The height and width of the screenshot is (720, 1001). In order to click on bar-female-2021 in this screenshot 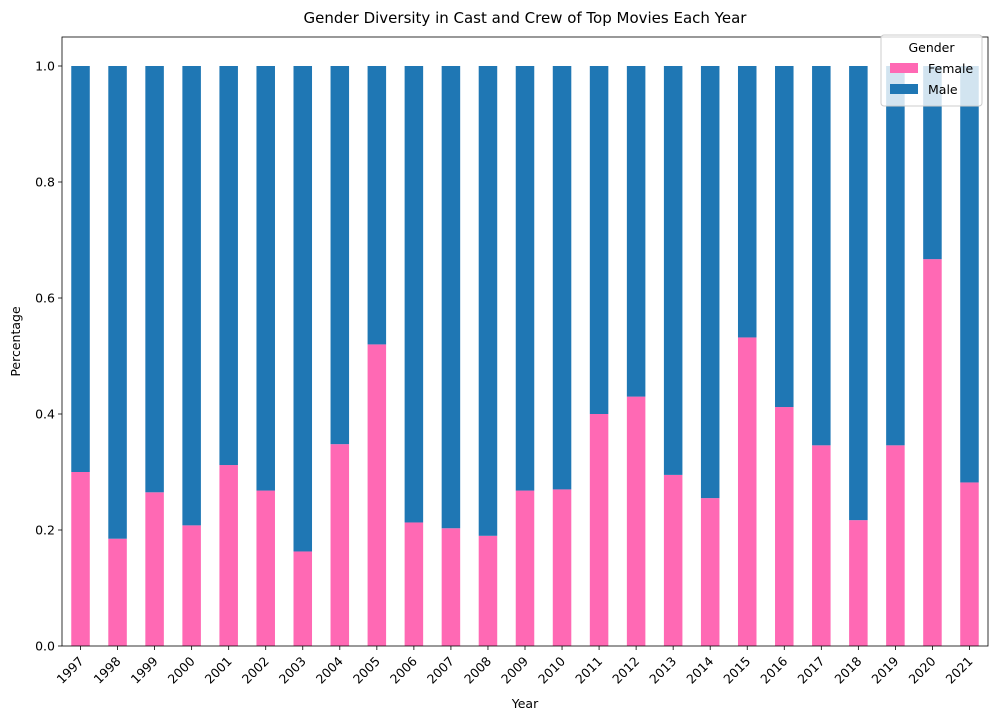, I will do `click(969, 564)`.